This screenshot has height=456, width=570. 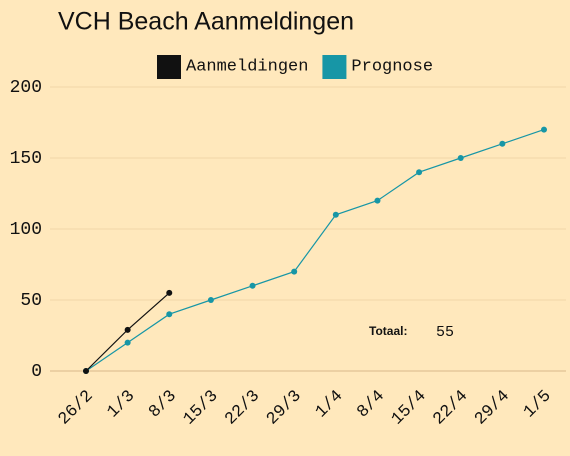 I want to click on y-tick-label: 100, so click(x=26, y=230).